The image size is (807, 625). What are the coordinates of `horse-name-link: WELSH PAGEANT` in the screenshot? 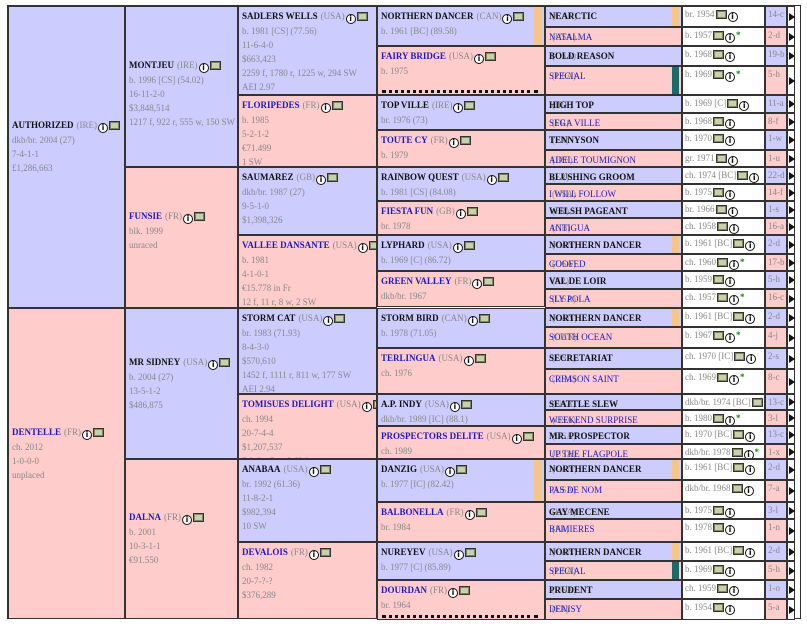 It's located at (588, 211).